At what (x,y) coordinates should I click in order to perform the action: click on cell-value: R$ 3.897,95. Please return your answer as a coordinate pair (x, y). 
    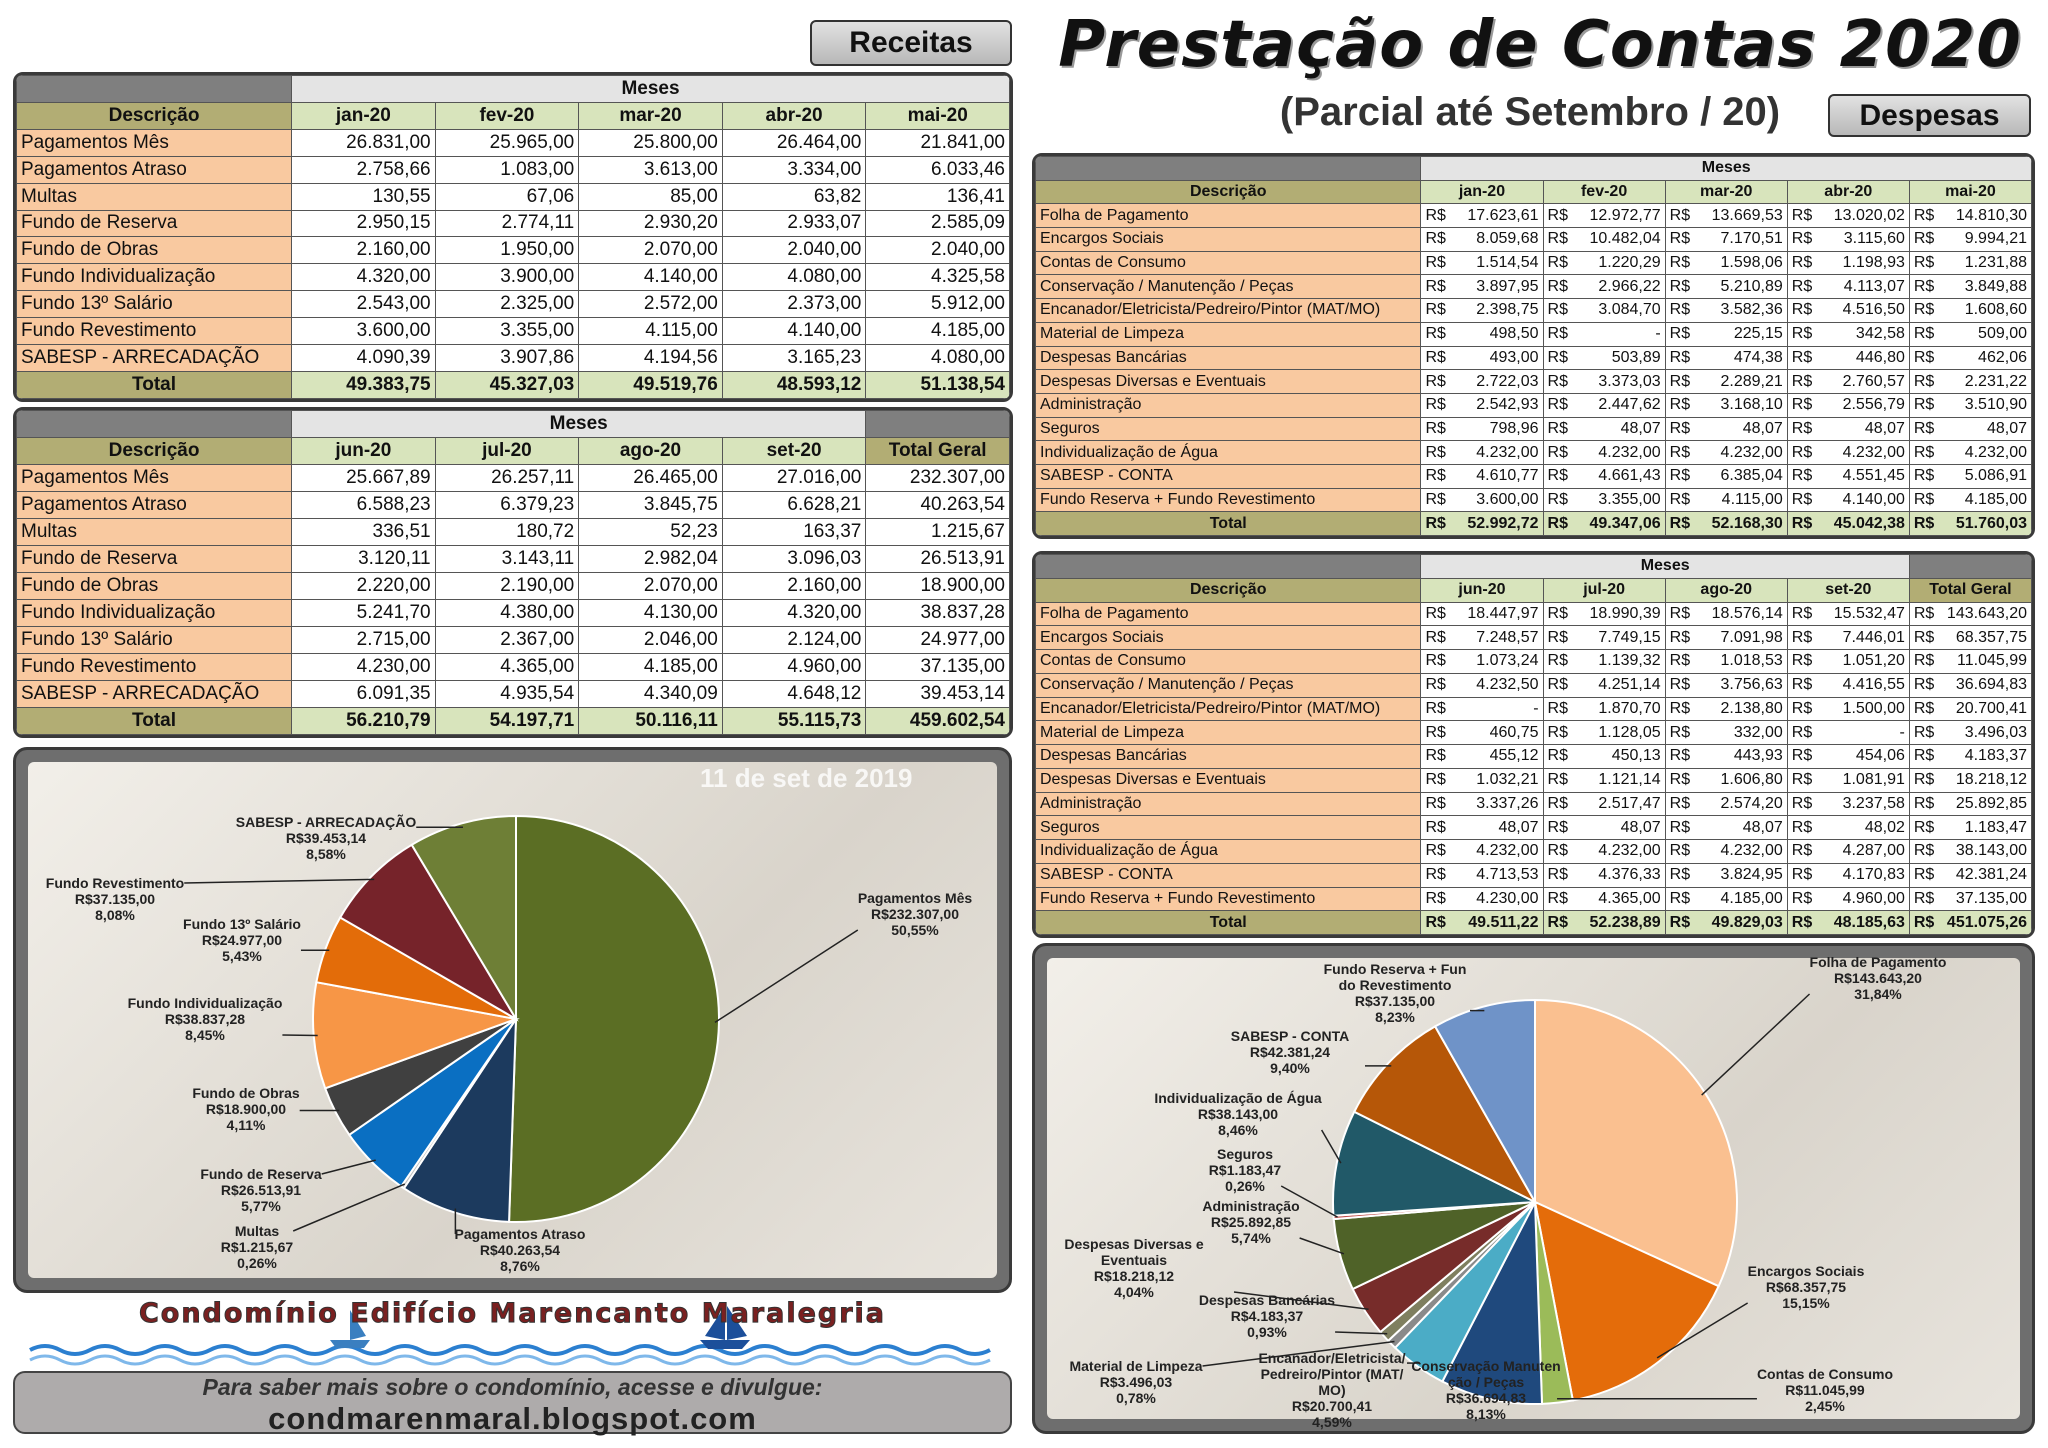
    Looking at the image, I should click on (1482, 287).